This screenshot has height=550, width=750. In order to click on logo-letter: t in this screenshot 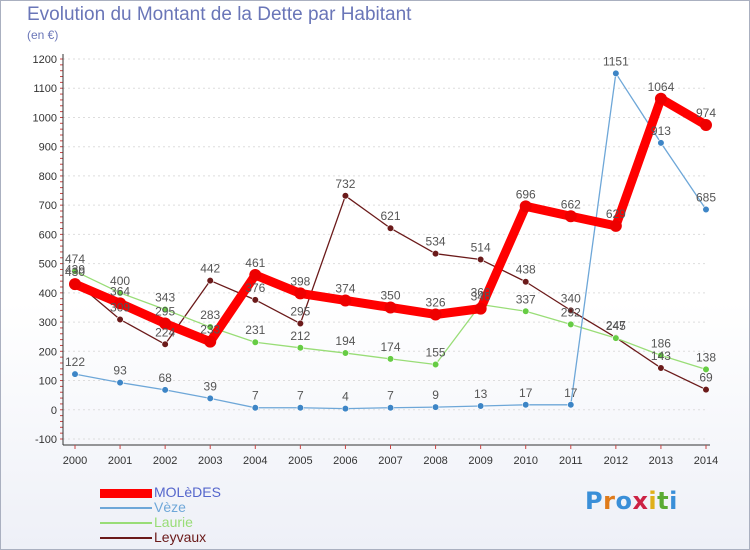, I will do `click(663, 501)`.